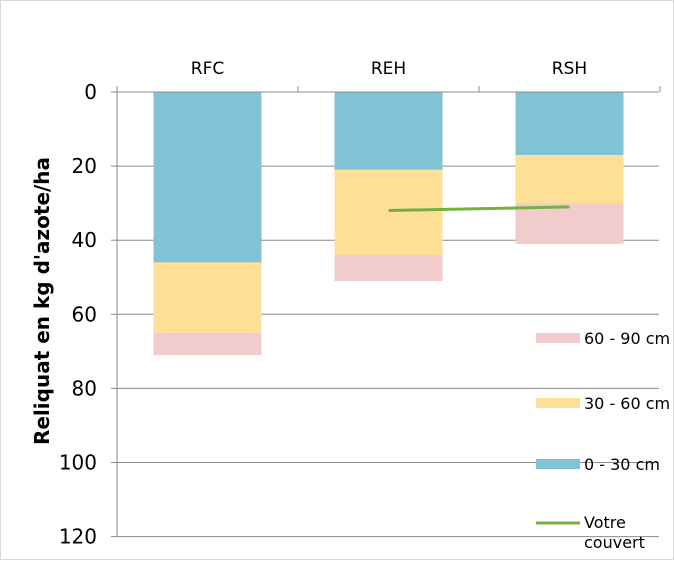  What do you see at coordinates (78, 463) in the screenshot?
I see `y-tick-label-100: 100` at bounding box center [78, 463].